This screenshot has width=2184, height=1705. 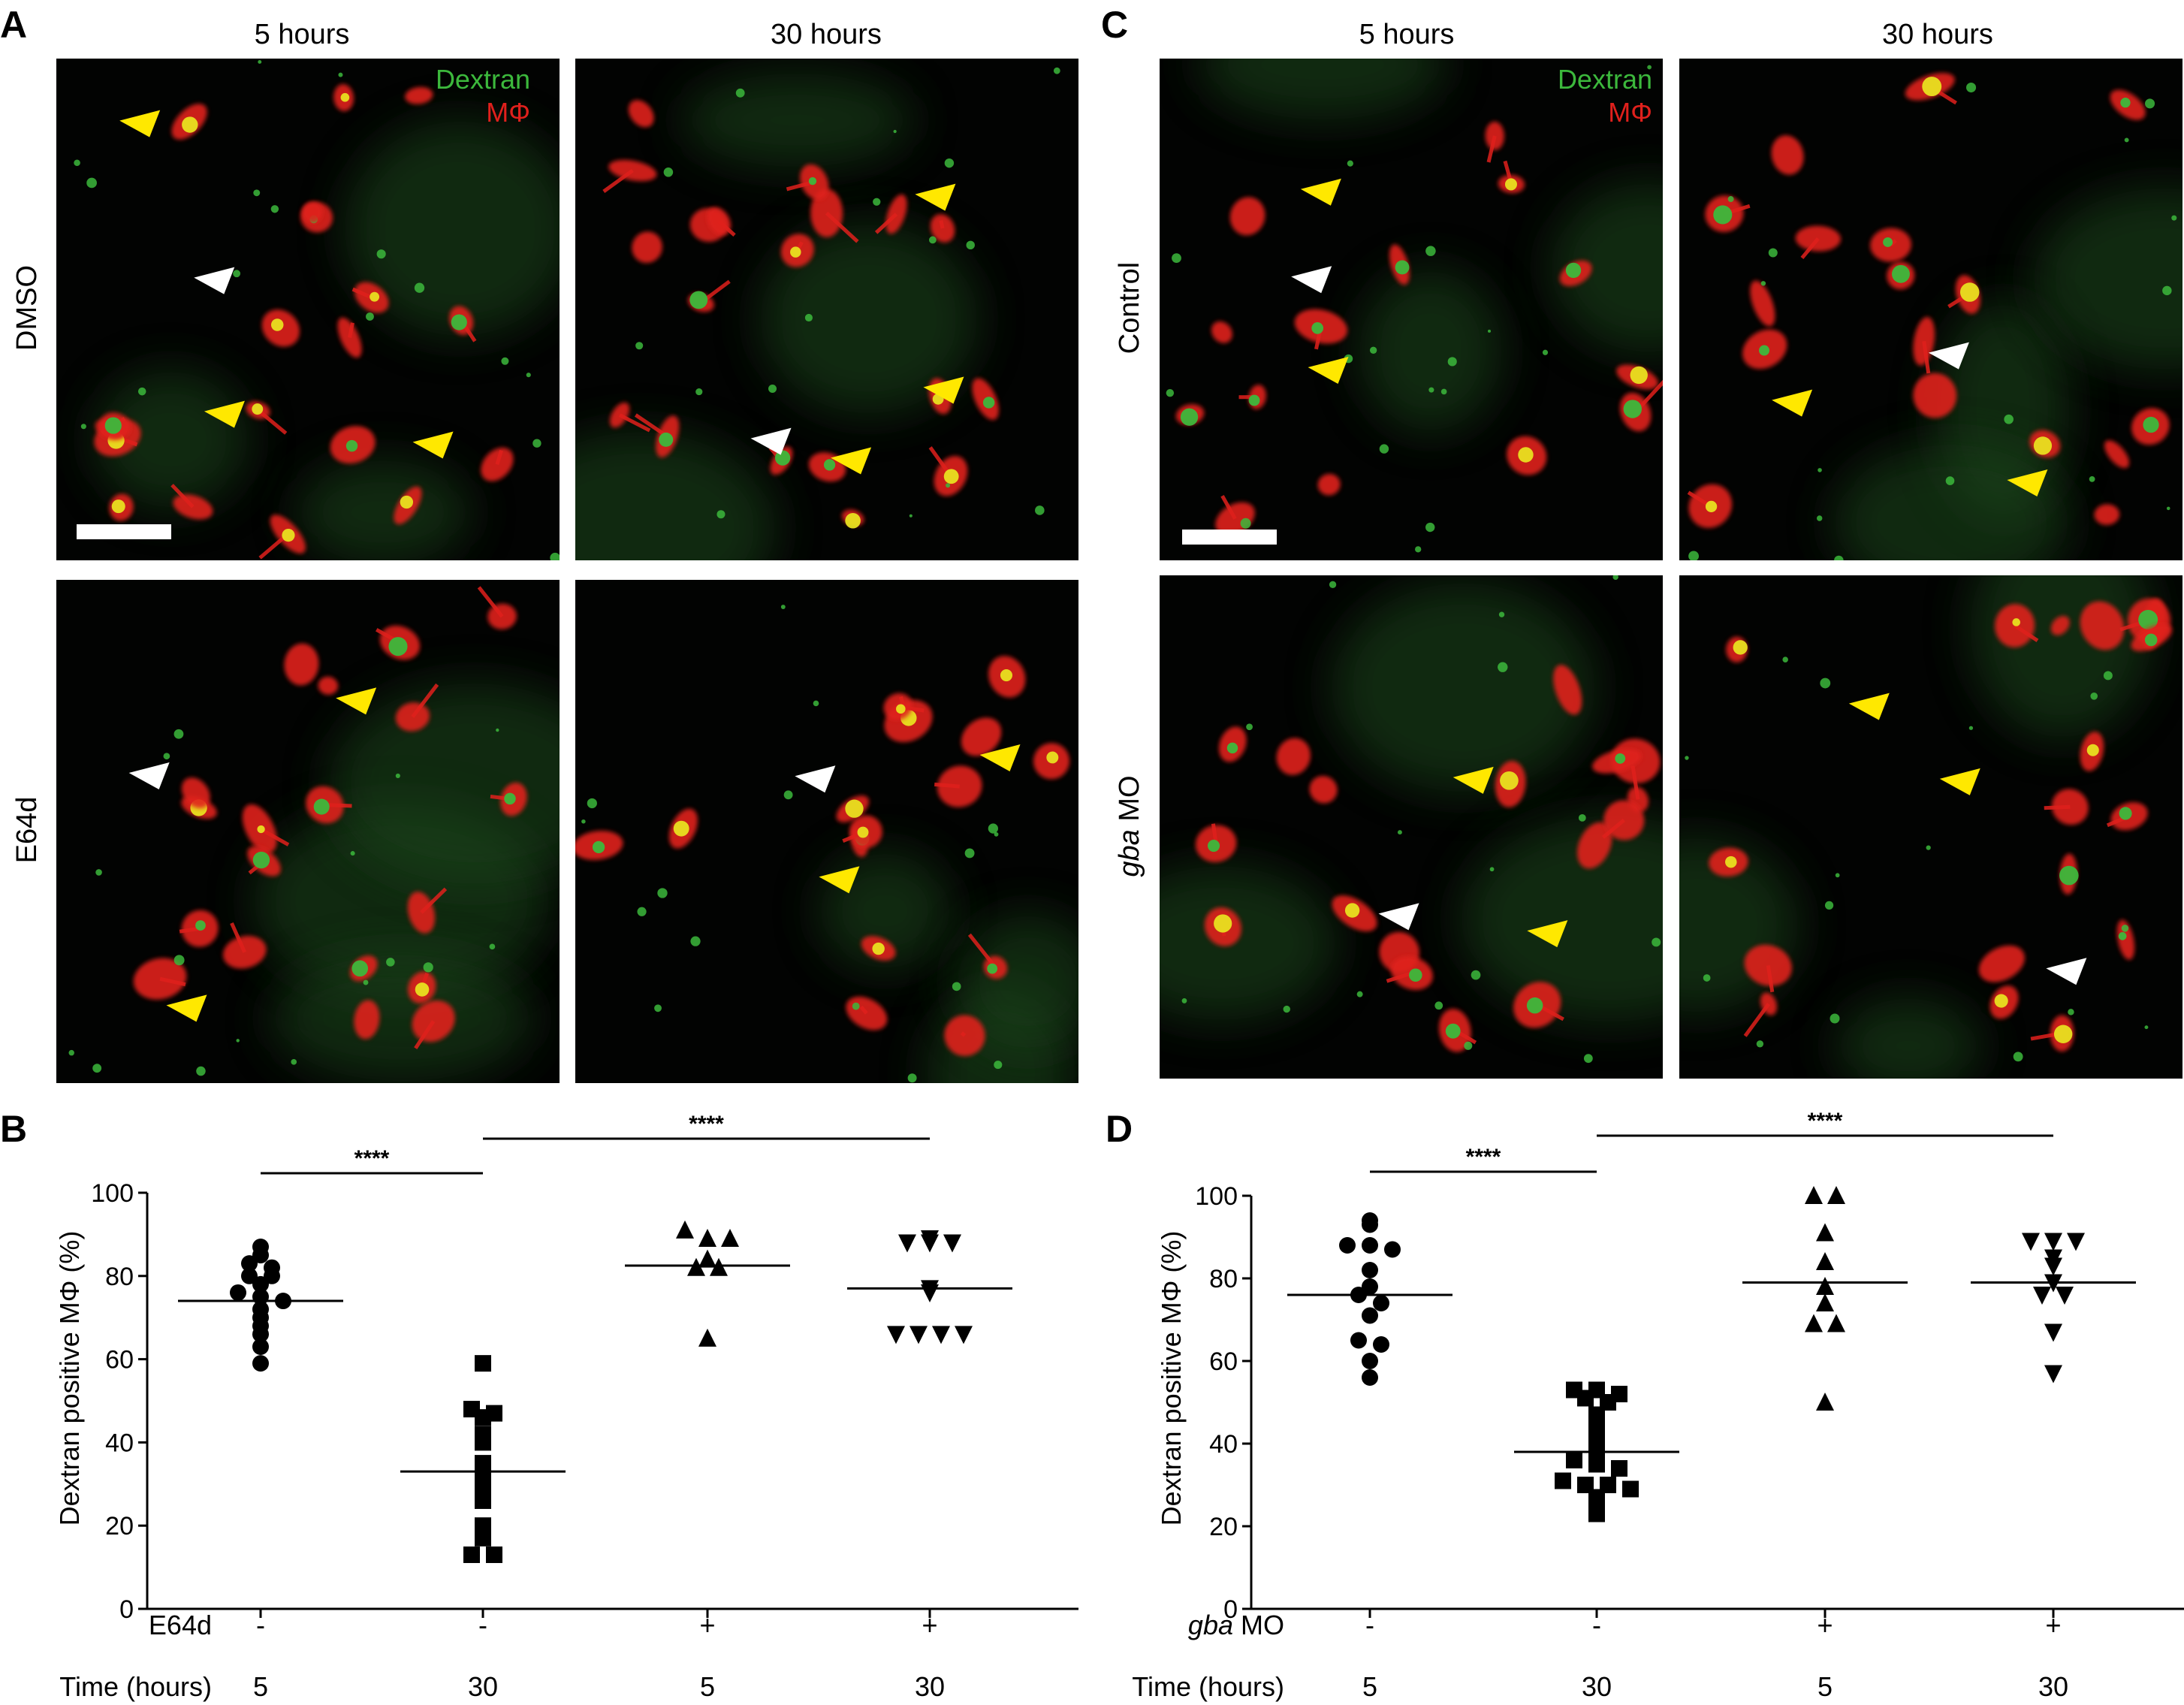 I want to click on chart-d-y-tick-label: 0, so click(x=1230, y=1609).